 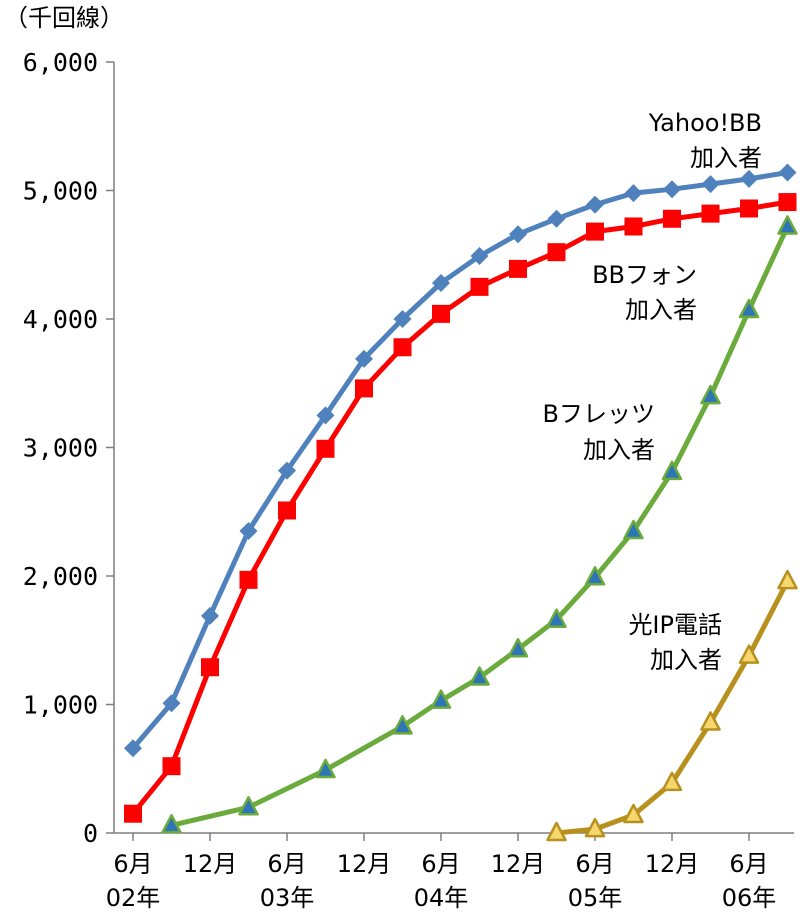 I want to click on x-axis-ticks: 6月 02年 12月 6月 03年 12月 6月 04年 12月 6月 05年 12月 6月 06年, so click(x=441, y=872).